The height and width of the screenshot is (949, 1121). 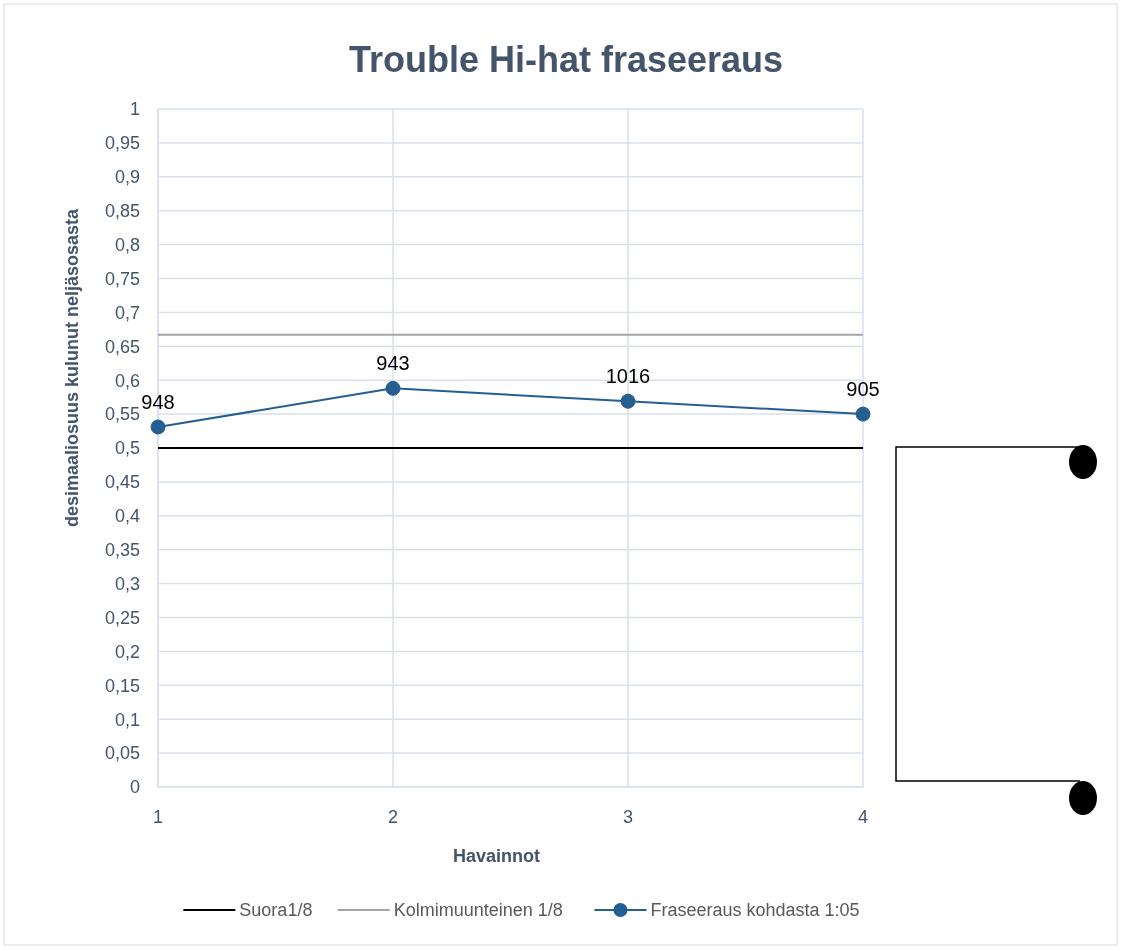 What do you see at coordinates (122, 143) in the screenshot?
I see `y-tick-label: 0,95` at bounding box center [122, 143].